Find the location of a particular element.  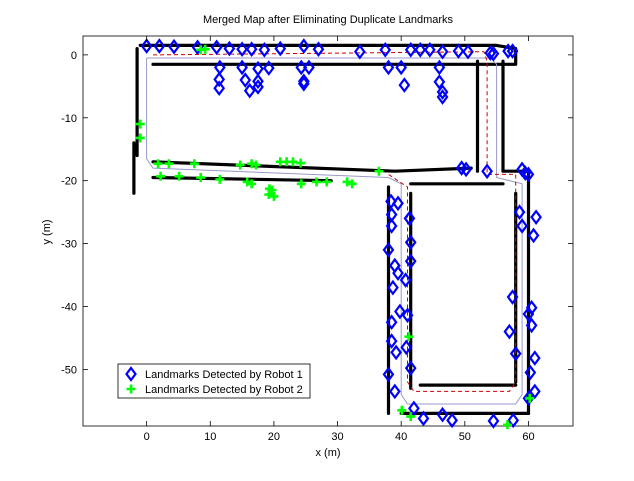

legend-label-robot-1: Landmarks Detected by Robot 1 is located at coordinates (224, 375).